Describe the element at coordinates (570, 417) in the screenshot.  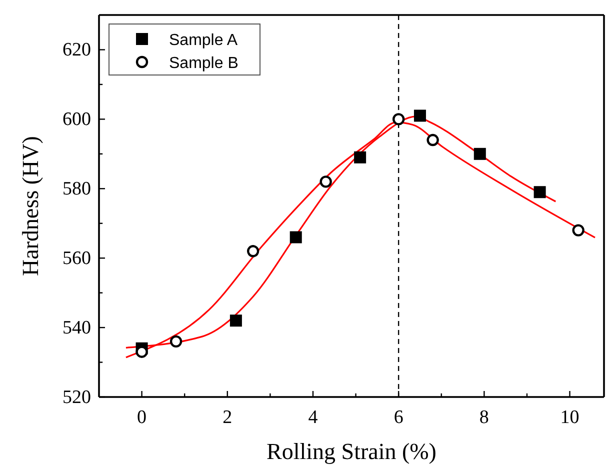
I see `x-tick-label: 10` at that location.